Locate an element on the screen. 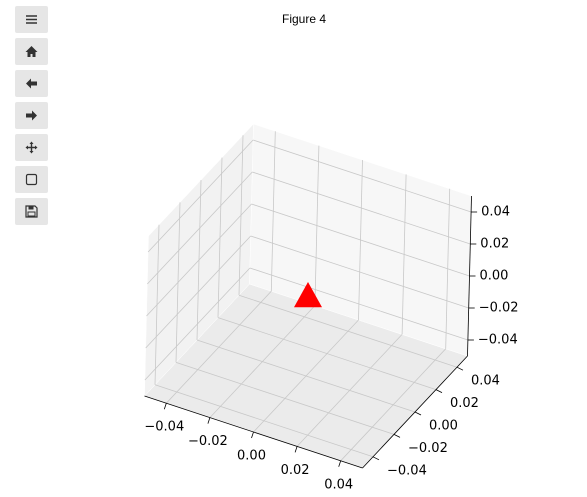 Image resolution: width=587 pixels, height=497 pixels. home-button is located at coordinates (31, 51).